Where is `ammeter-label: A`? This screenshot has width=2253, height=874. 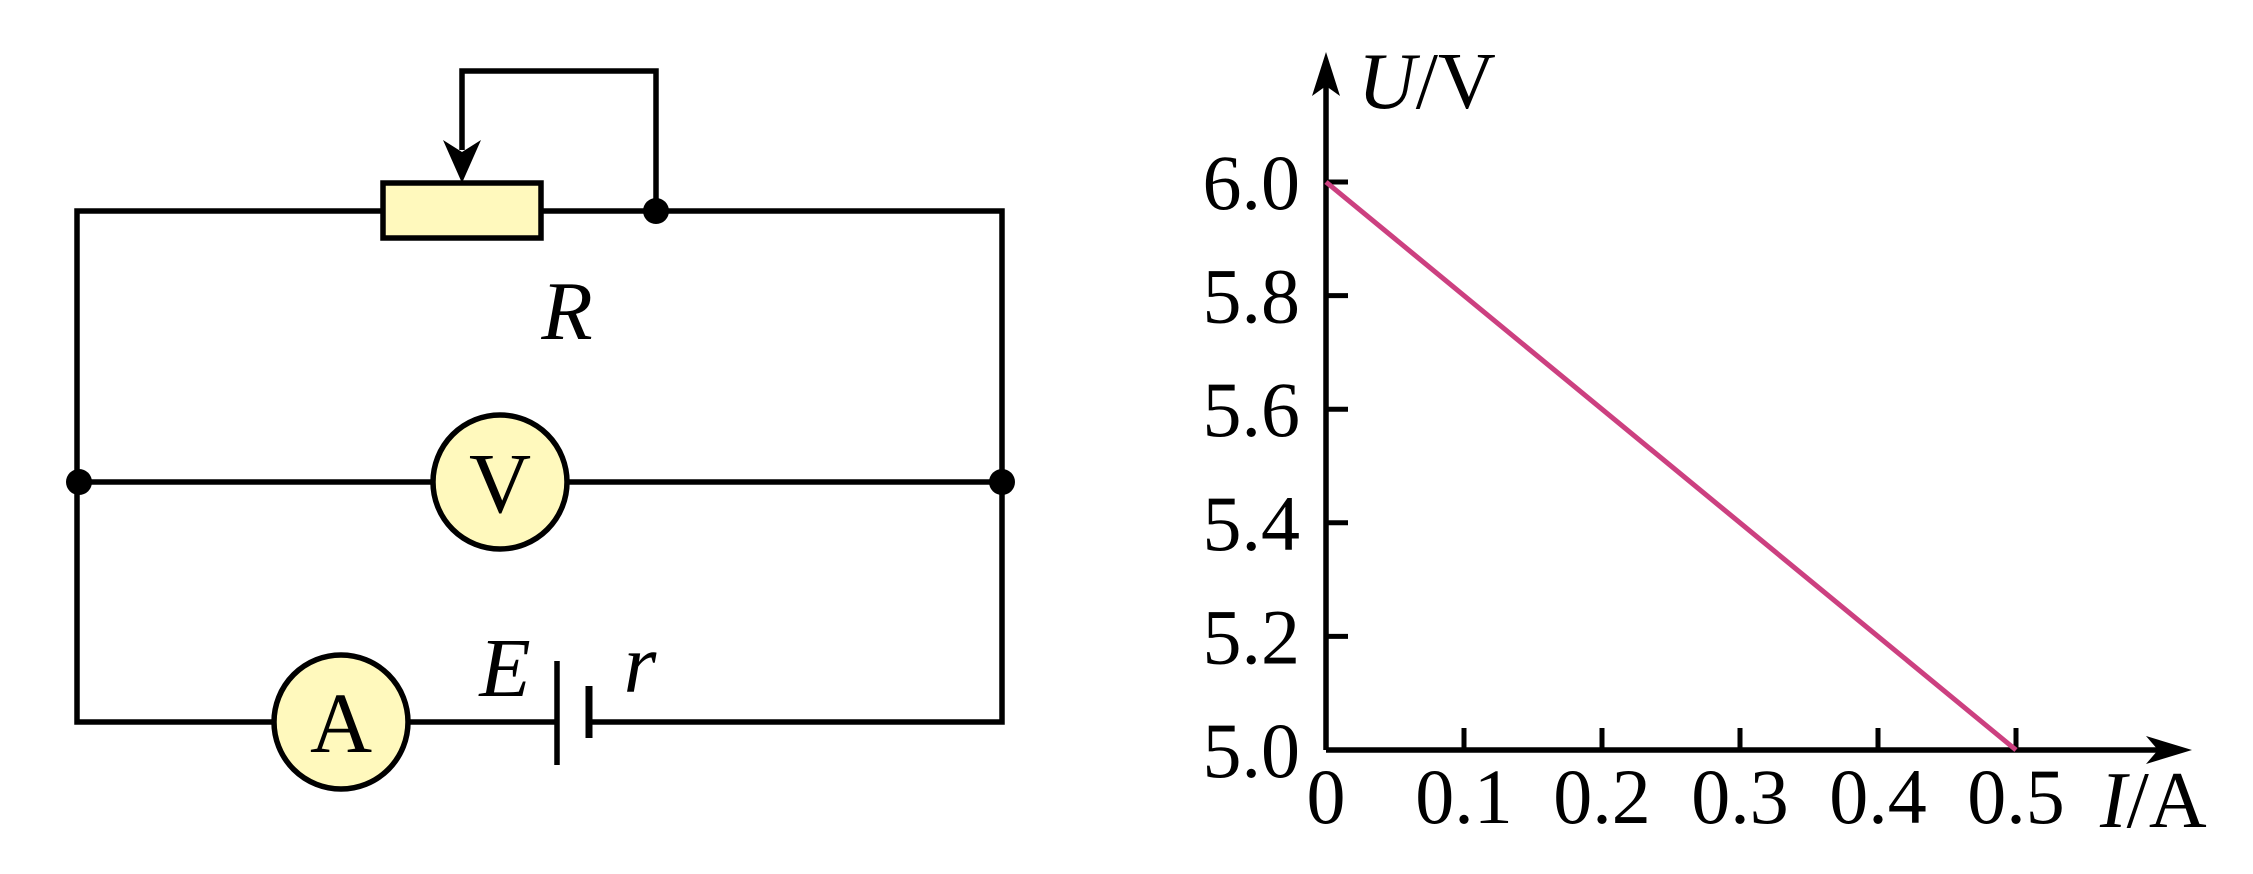 ammeter-label: A is located at coordinates (341, 723).